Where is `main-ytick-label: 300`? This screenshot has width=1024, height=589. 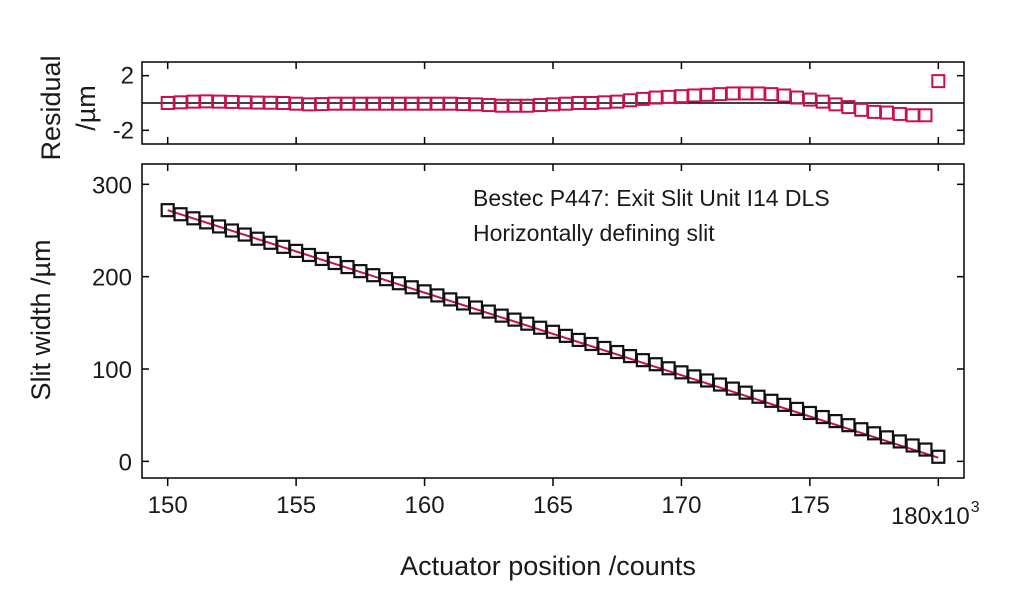 main-ytick-label: 300 is located at coordinates (112, 185).